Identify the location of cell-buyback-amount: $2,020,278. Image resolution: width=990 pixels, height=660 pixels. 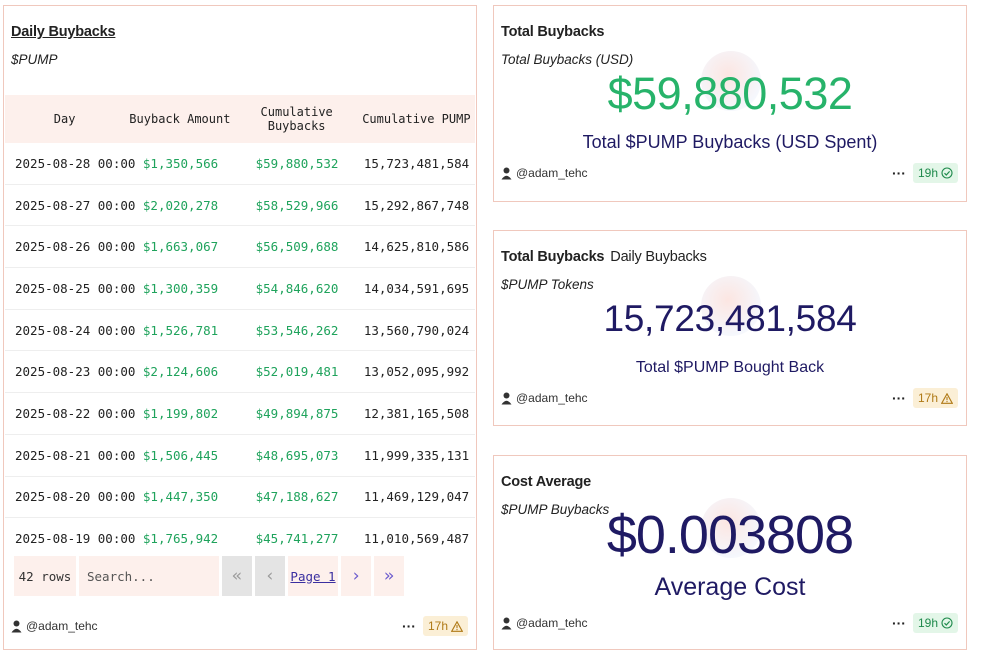
(180, 205).